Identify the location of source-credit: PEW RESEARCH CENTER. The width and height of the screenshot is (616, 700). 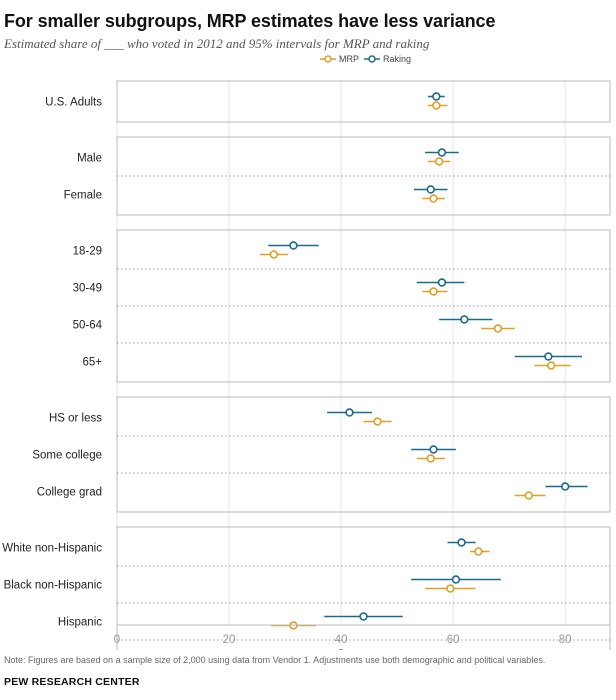
(72, 682).